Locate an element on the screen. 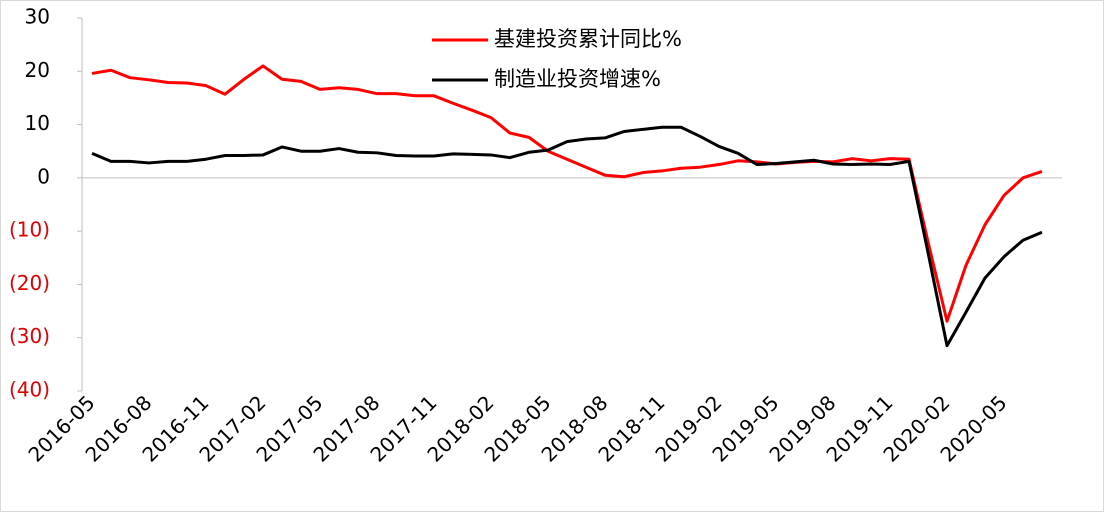 The image size is (1104, 512). y-tick-label: (10) is located at coordinates (29, 230).